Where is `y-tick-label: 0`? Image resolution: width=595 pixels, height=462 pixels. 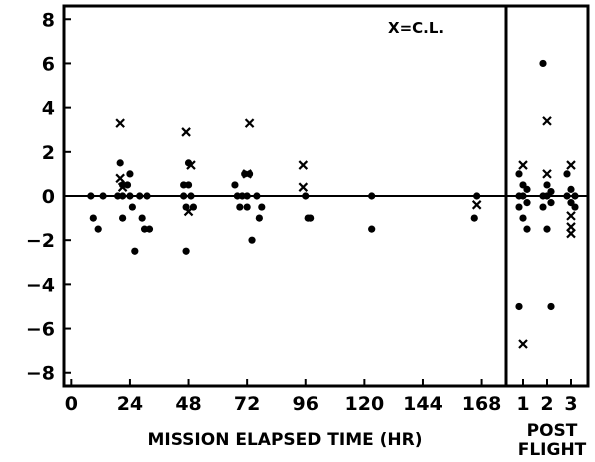 y-tick-label: 0 is located at coordinates (48, 197).